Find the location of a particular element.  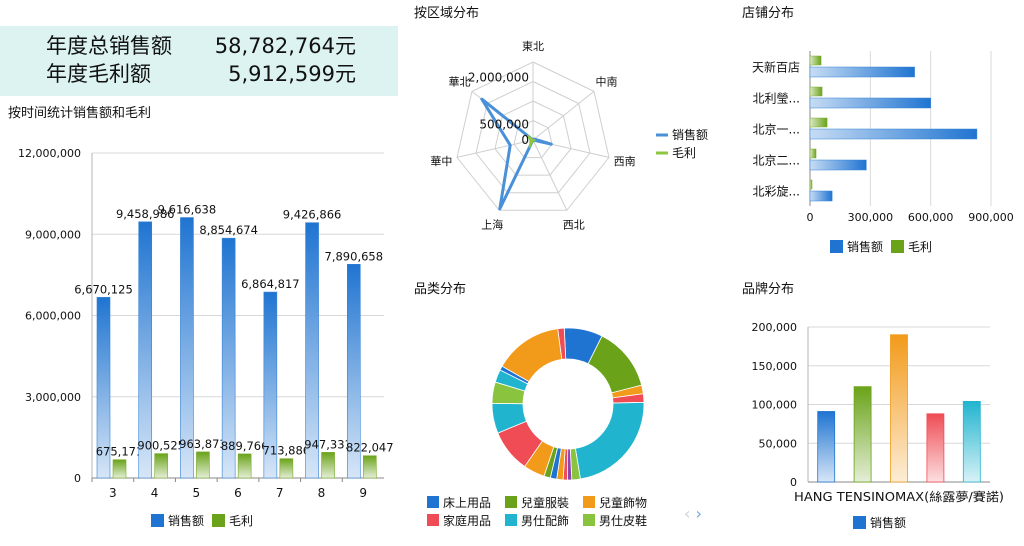

time-legend-profit-swatch is located at coordinates (218, 520).